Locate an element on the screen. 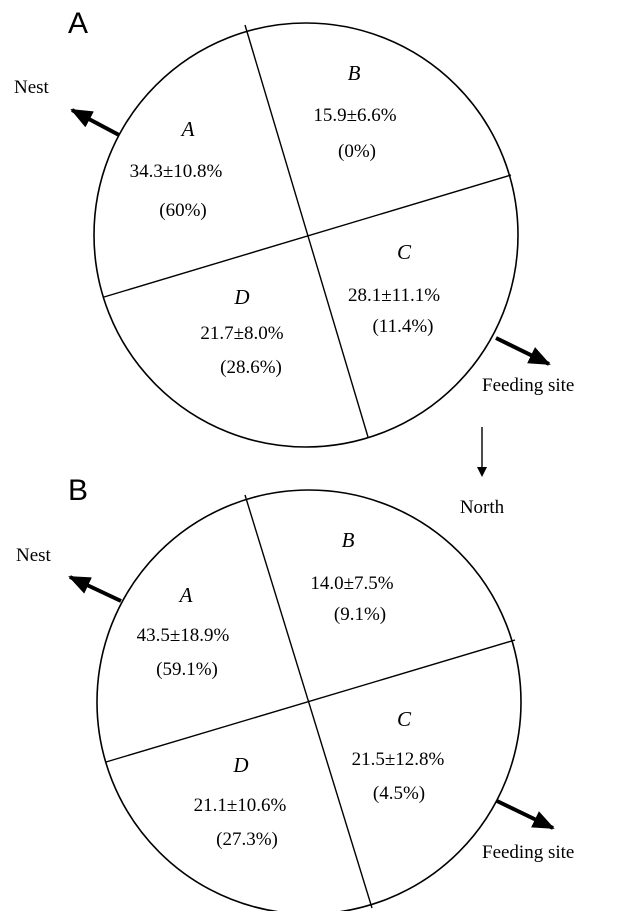 The width and height of the screenshot is (627, 911). panel-b-quadrant-c-value: 21.5±12.8% is located at coordinates (398, 759).